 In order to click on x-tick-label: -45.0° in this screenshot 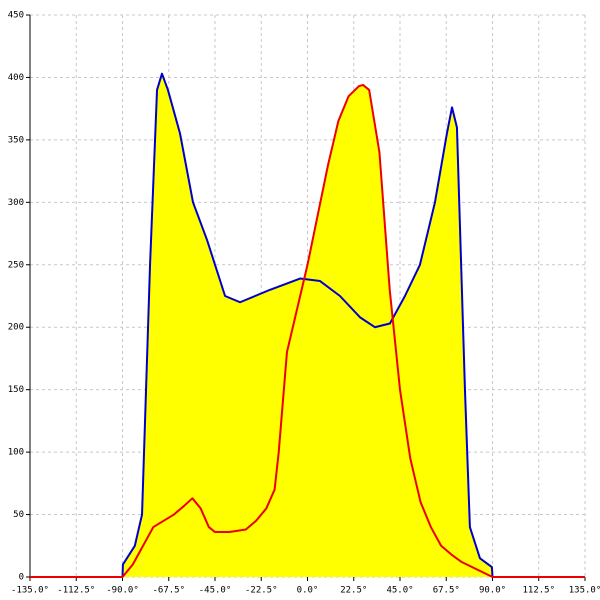, I will do `click(215, 591)`.